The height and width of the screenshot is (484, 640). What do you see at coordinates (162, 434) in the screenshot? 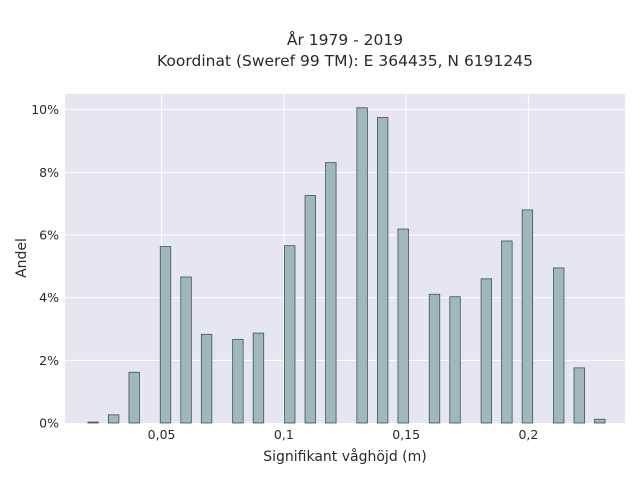
I see `x-tick-label: 0,05` at bounding box center [162, 434].